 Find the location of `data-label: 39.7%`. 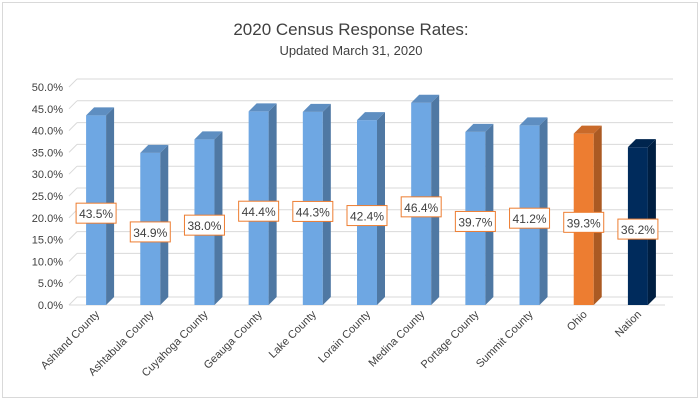

data-label: 39.7% is located at coordinates (475, 222).